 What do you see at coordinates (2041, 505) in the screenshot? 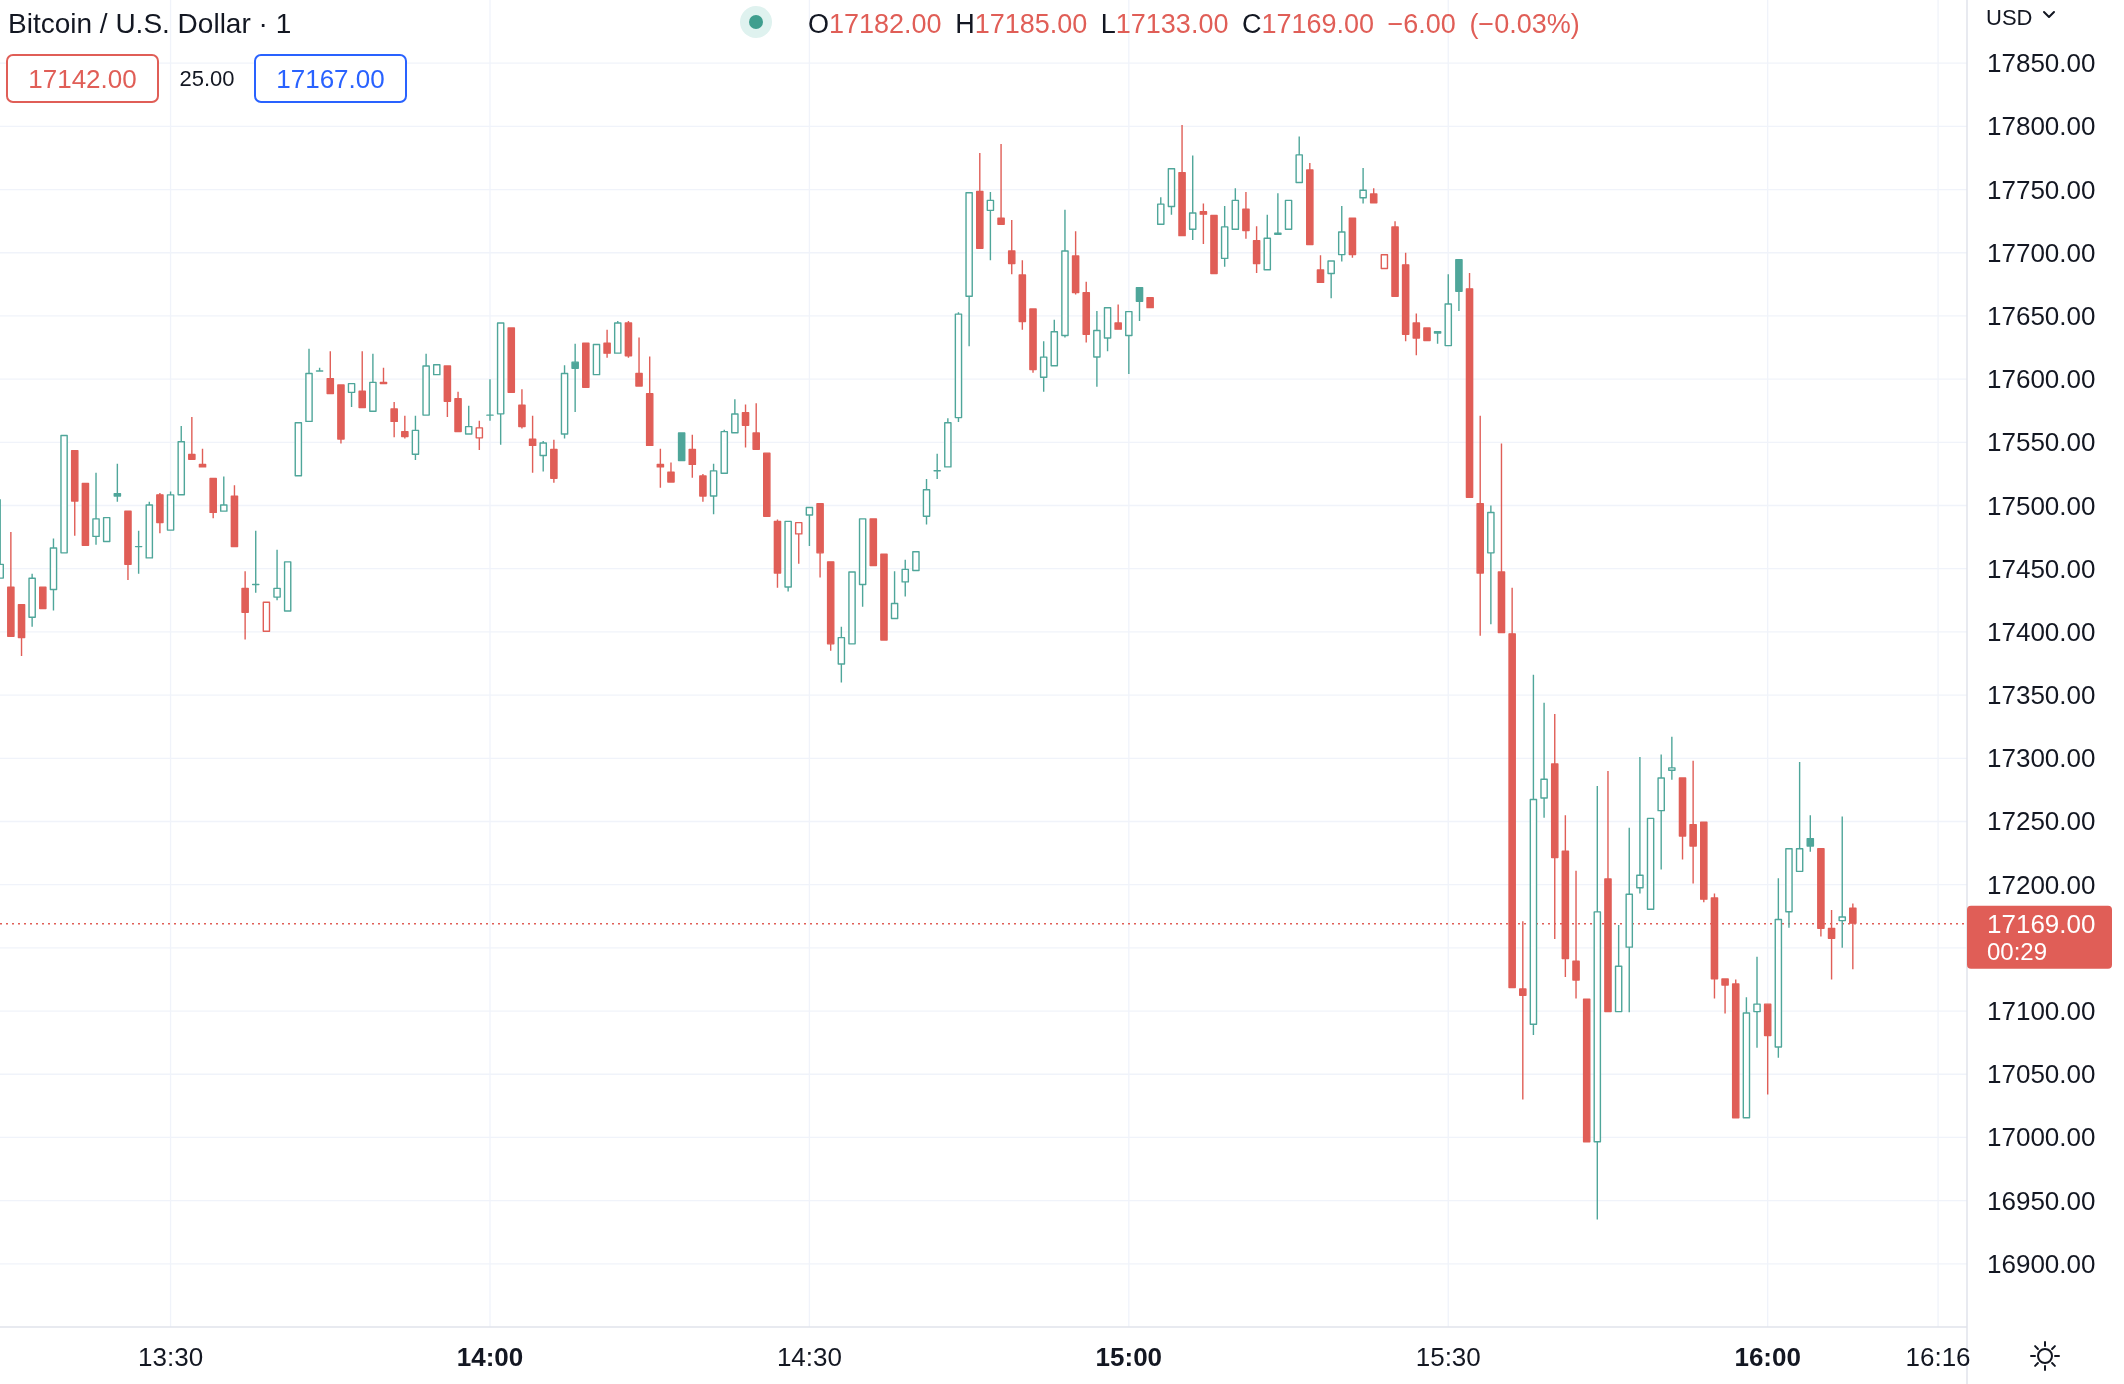
I see `y-tick-label: 17500.00` at bounding box center [2041, 505].